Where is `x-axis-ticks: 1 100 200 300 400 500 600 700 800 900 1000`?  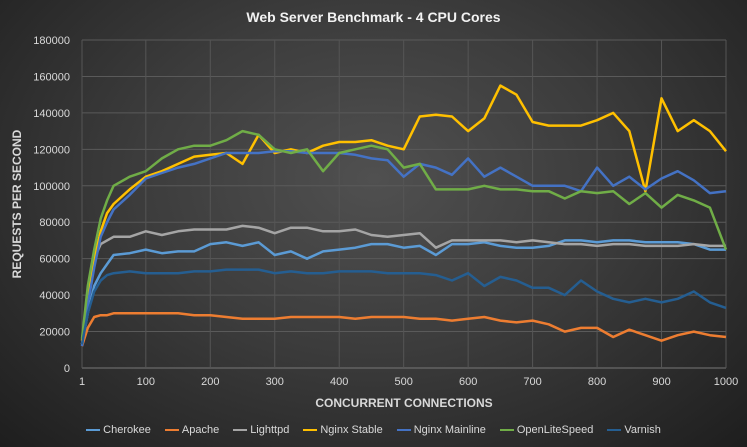
x-axis-ticks: 1 100 200 300 400 500 600 700 800 900 1000 is located at coordinates (408, 382).